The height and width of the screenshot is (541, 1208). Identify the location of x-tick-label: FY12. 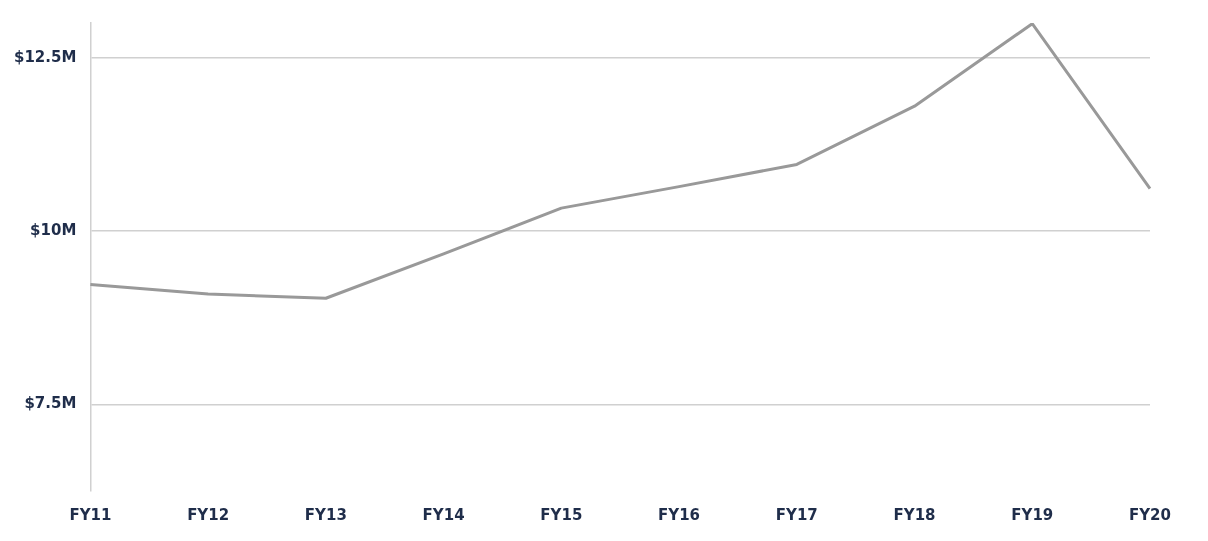
(208, 514).